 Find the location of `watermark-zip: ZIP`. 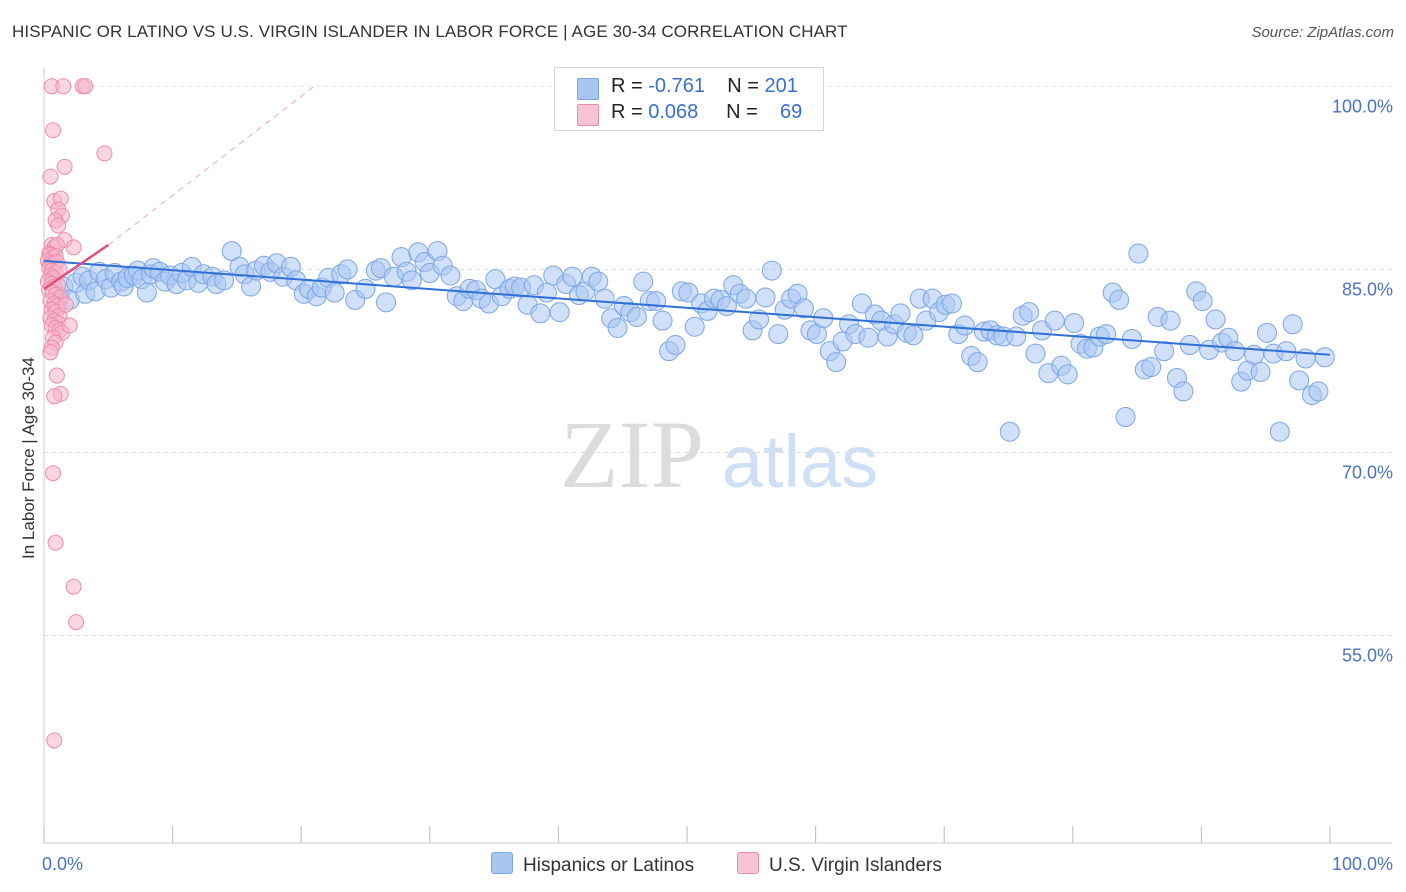

watermark-zip: ZIP is located at coordinates (632, 454).